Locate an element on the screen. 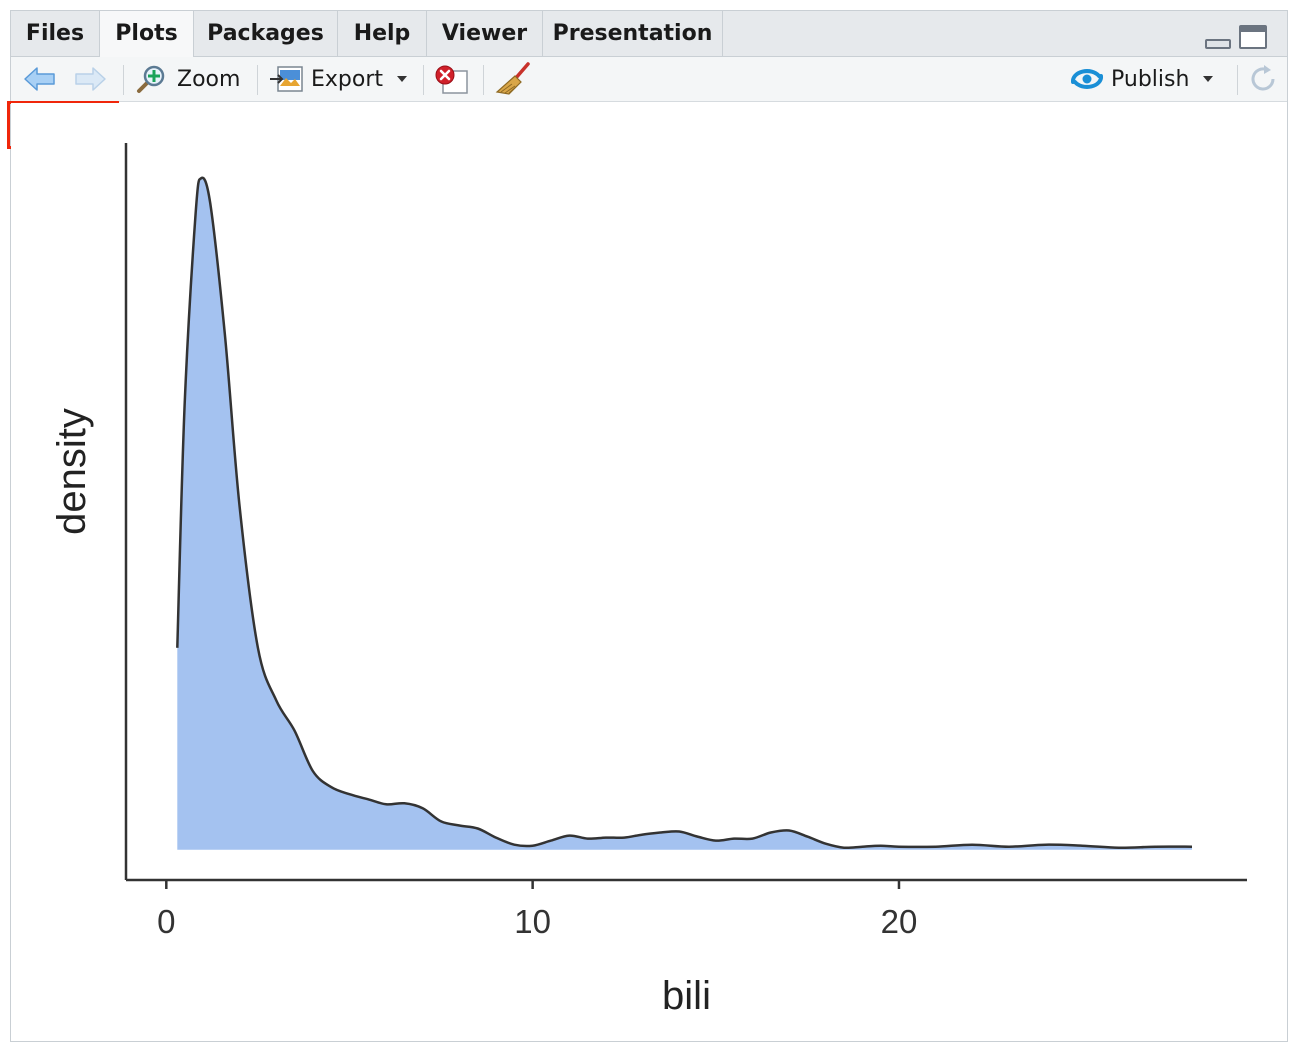 The image size is (1296, 1050). window-controls is located at coordinates (1239, 38).